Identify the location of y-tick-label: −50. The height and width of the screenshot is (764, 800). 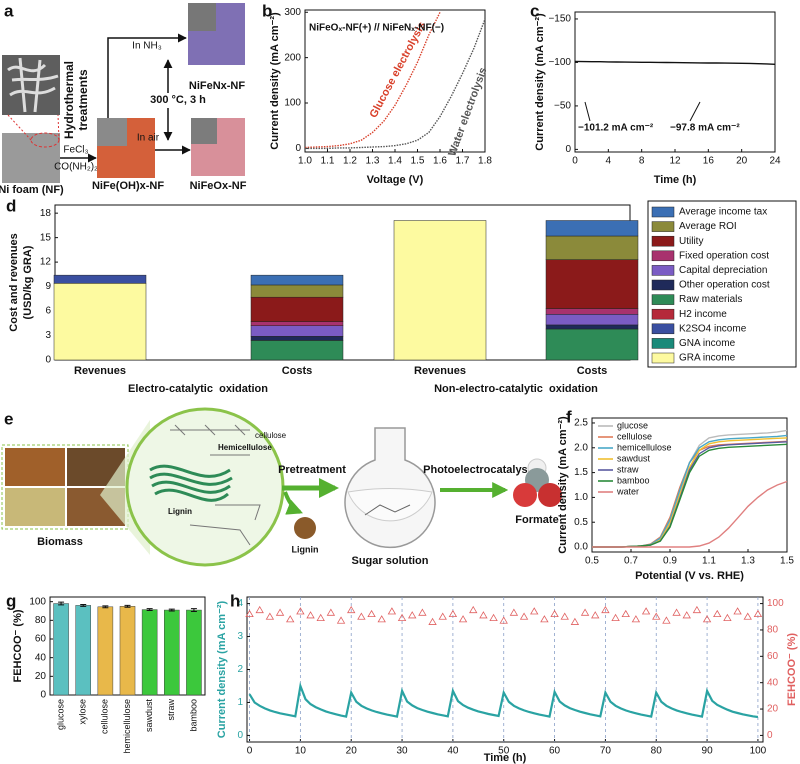
(562, 106).